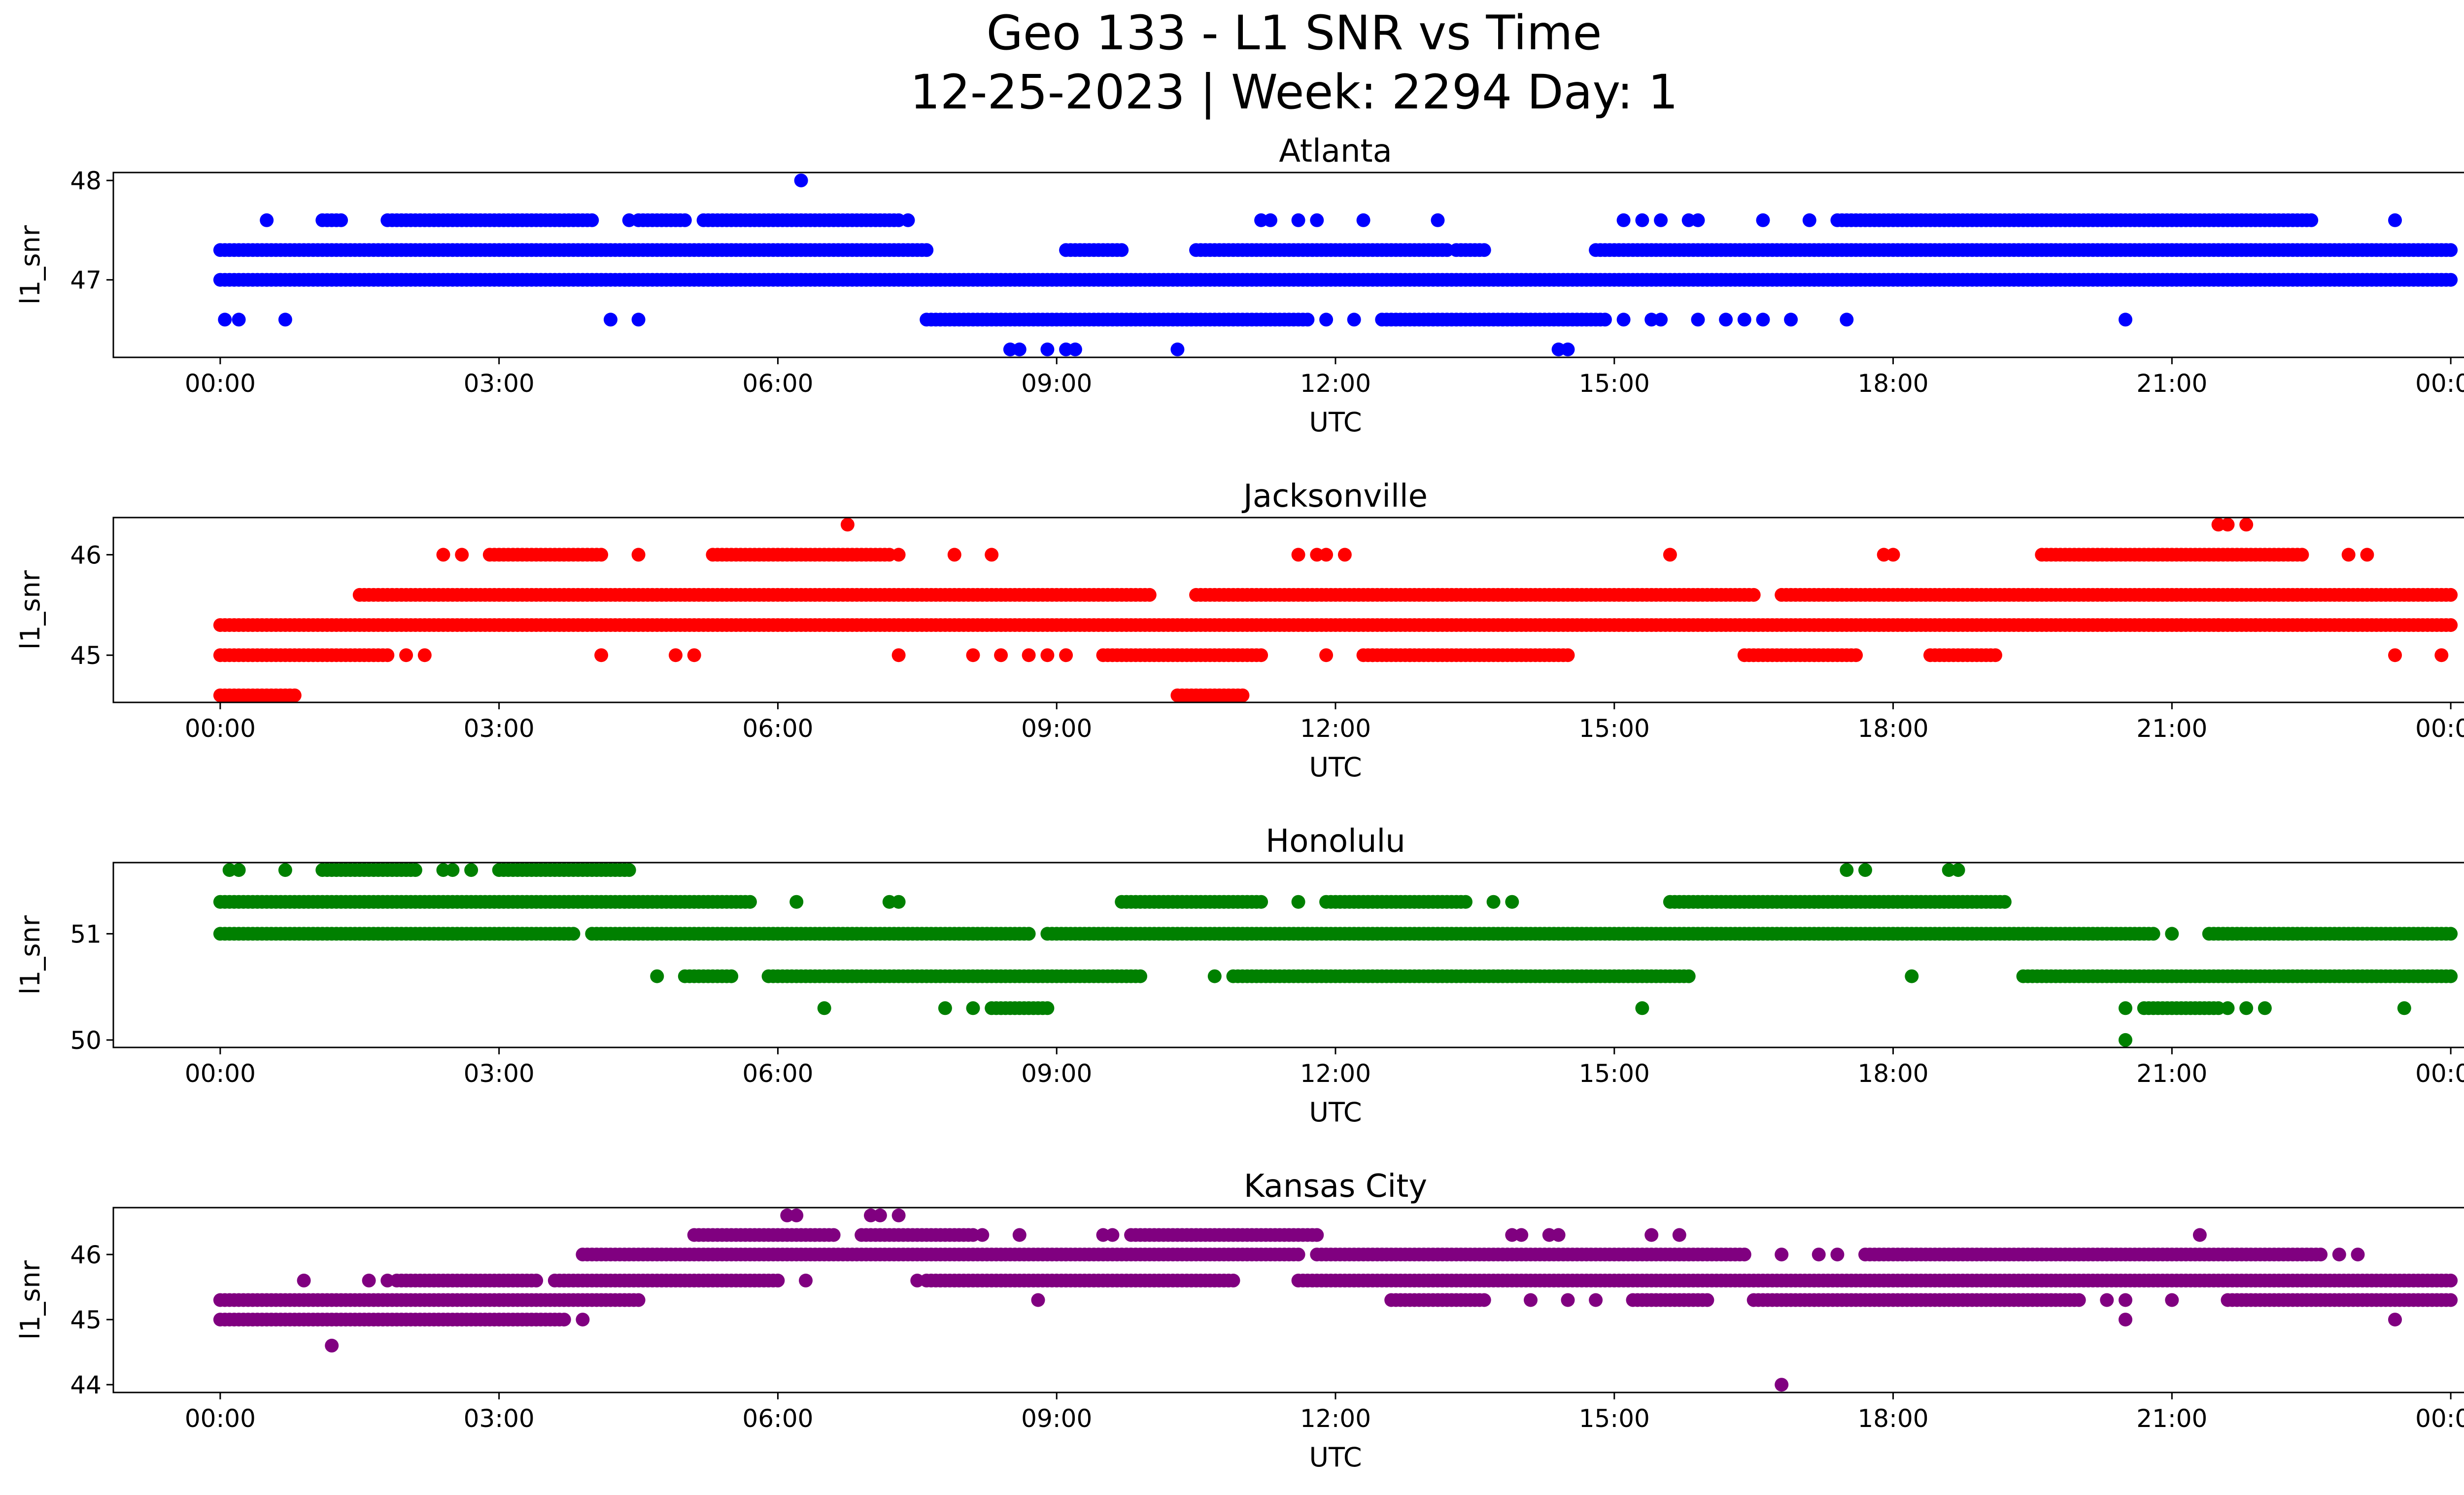 The width and height of the screenshot is (2464, 1495). What do you see at coordinates (86, 1385) in the screenshot?
I see `y-tick-label: 44` at bounding box center [86, 1385].